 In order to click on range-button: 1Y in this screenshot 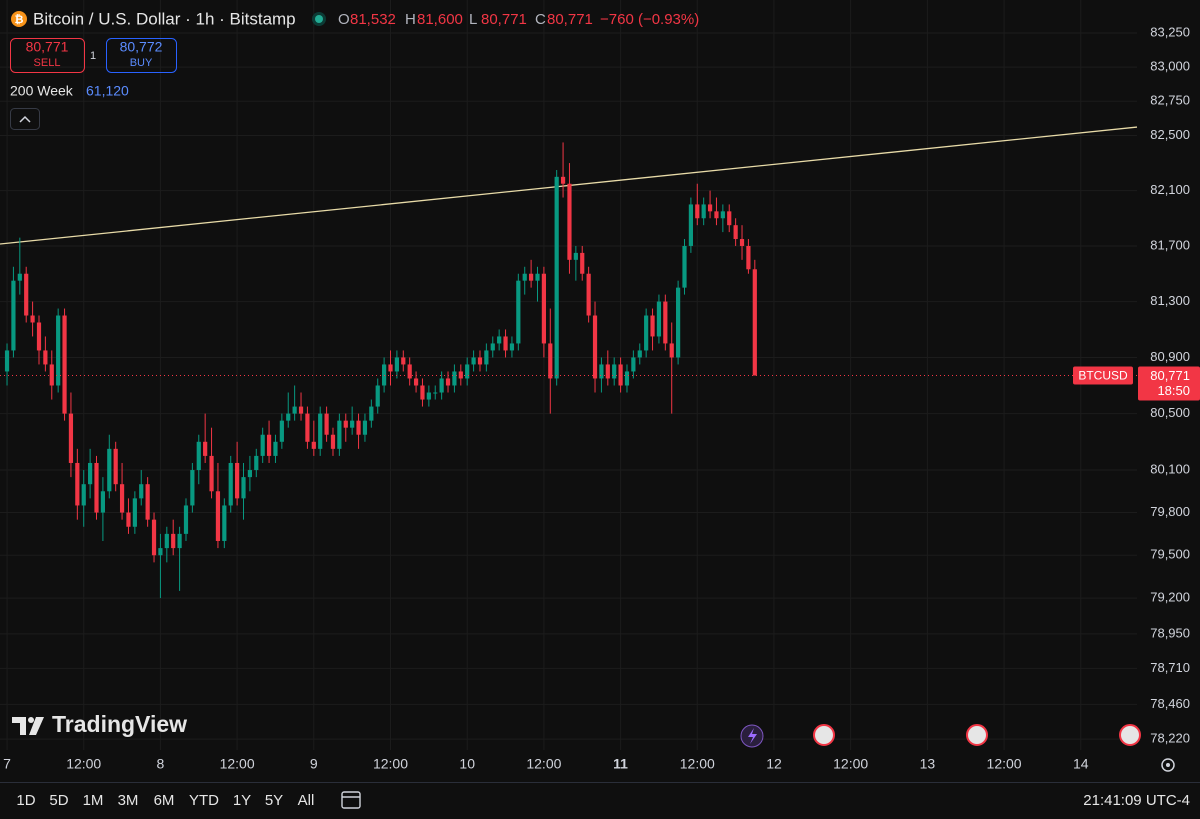, I will do `click(242, 800)`.